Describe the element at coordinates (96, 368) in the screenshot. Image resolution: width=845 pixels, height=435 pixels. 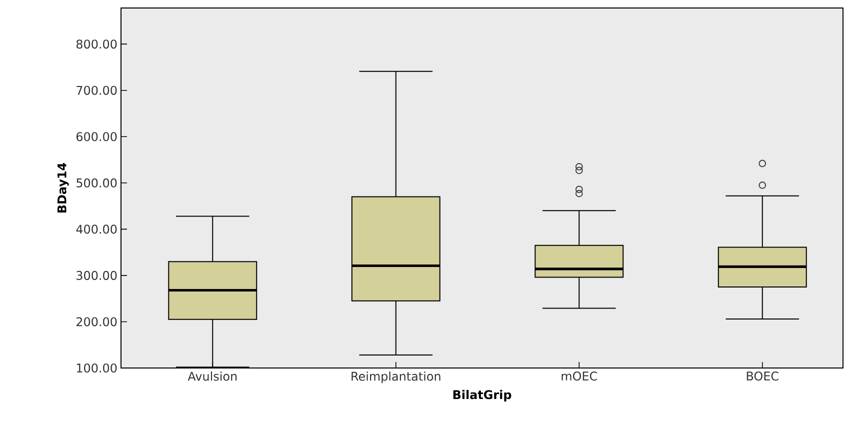
I see `y-tick-label: 100.00` at that location.